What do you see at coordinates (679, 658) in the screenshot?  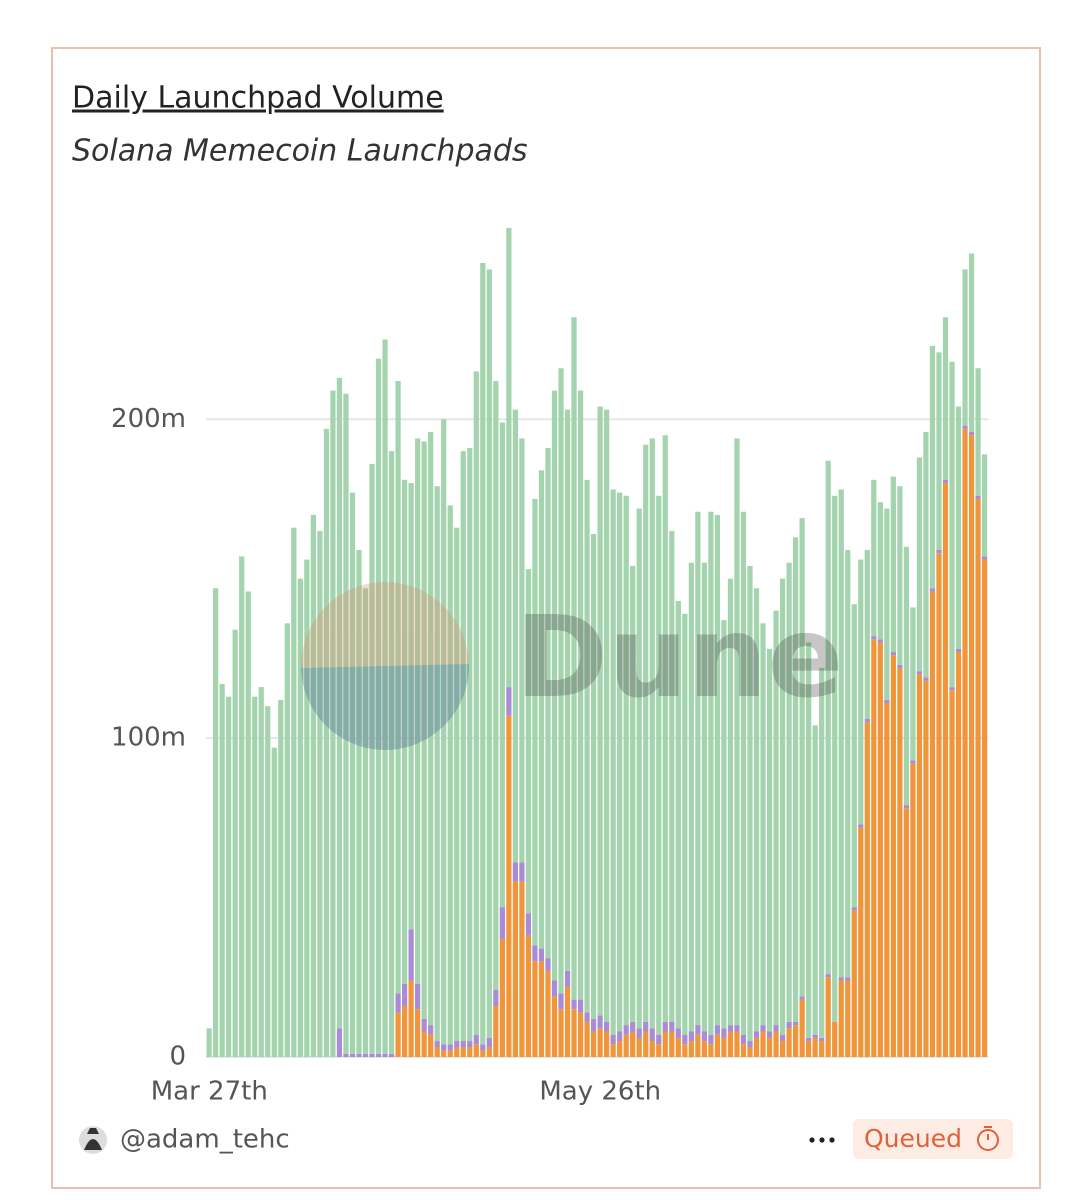 I see `watermark-text: Dune` at bounding box center [679, 658].